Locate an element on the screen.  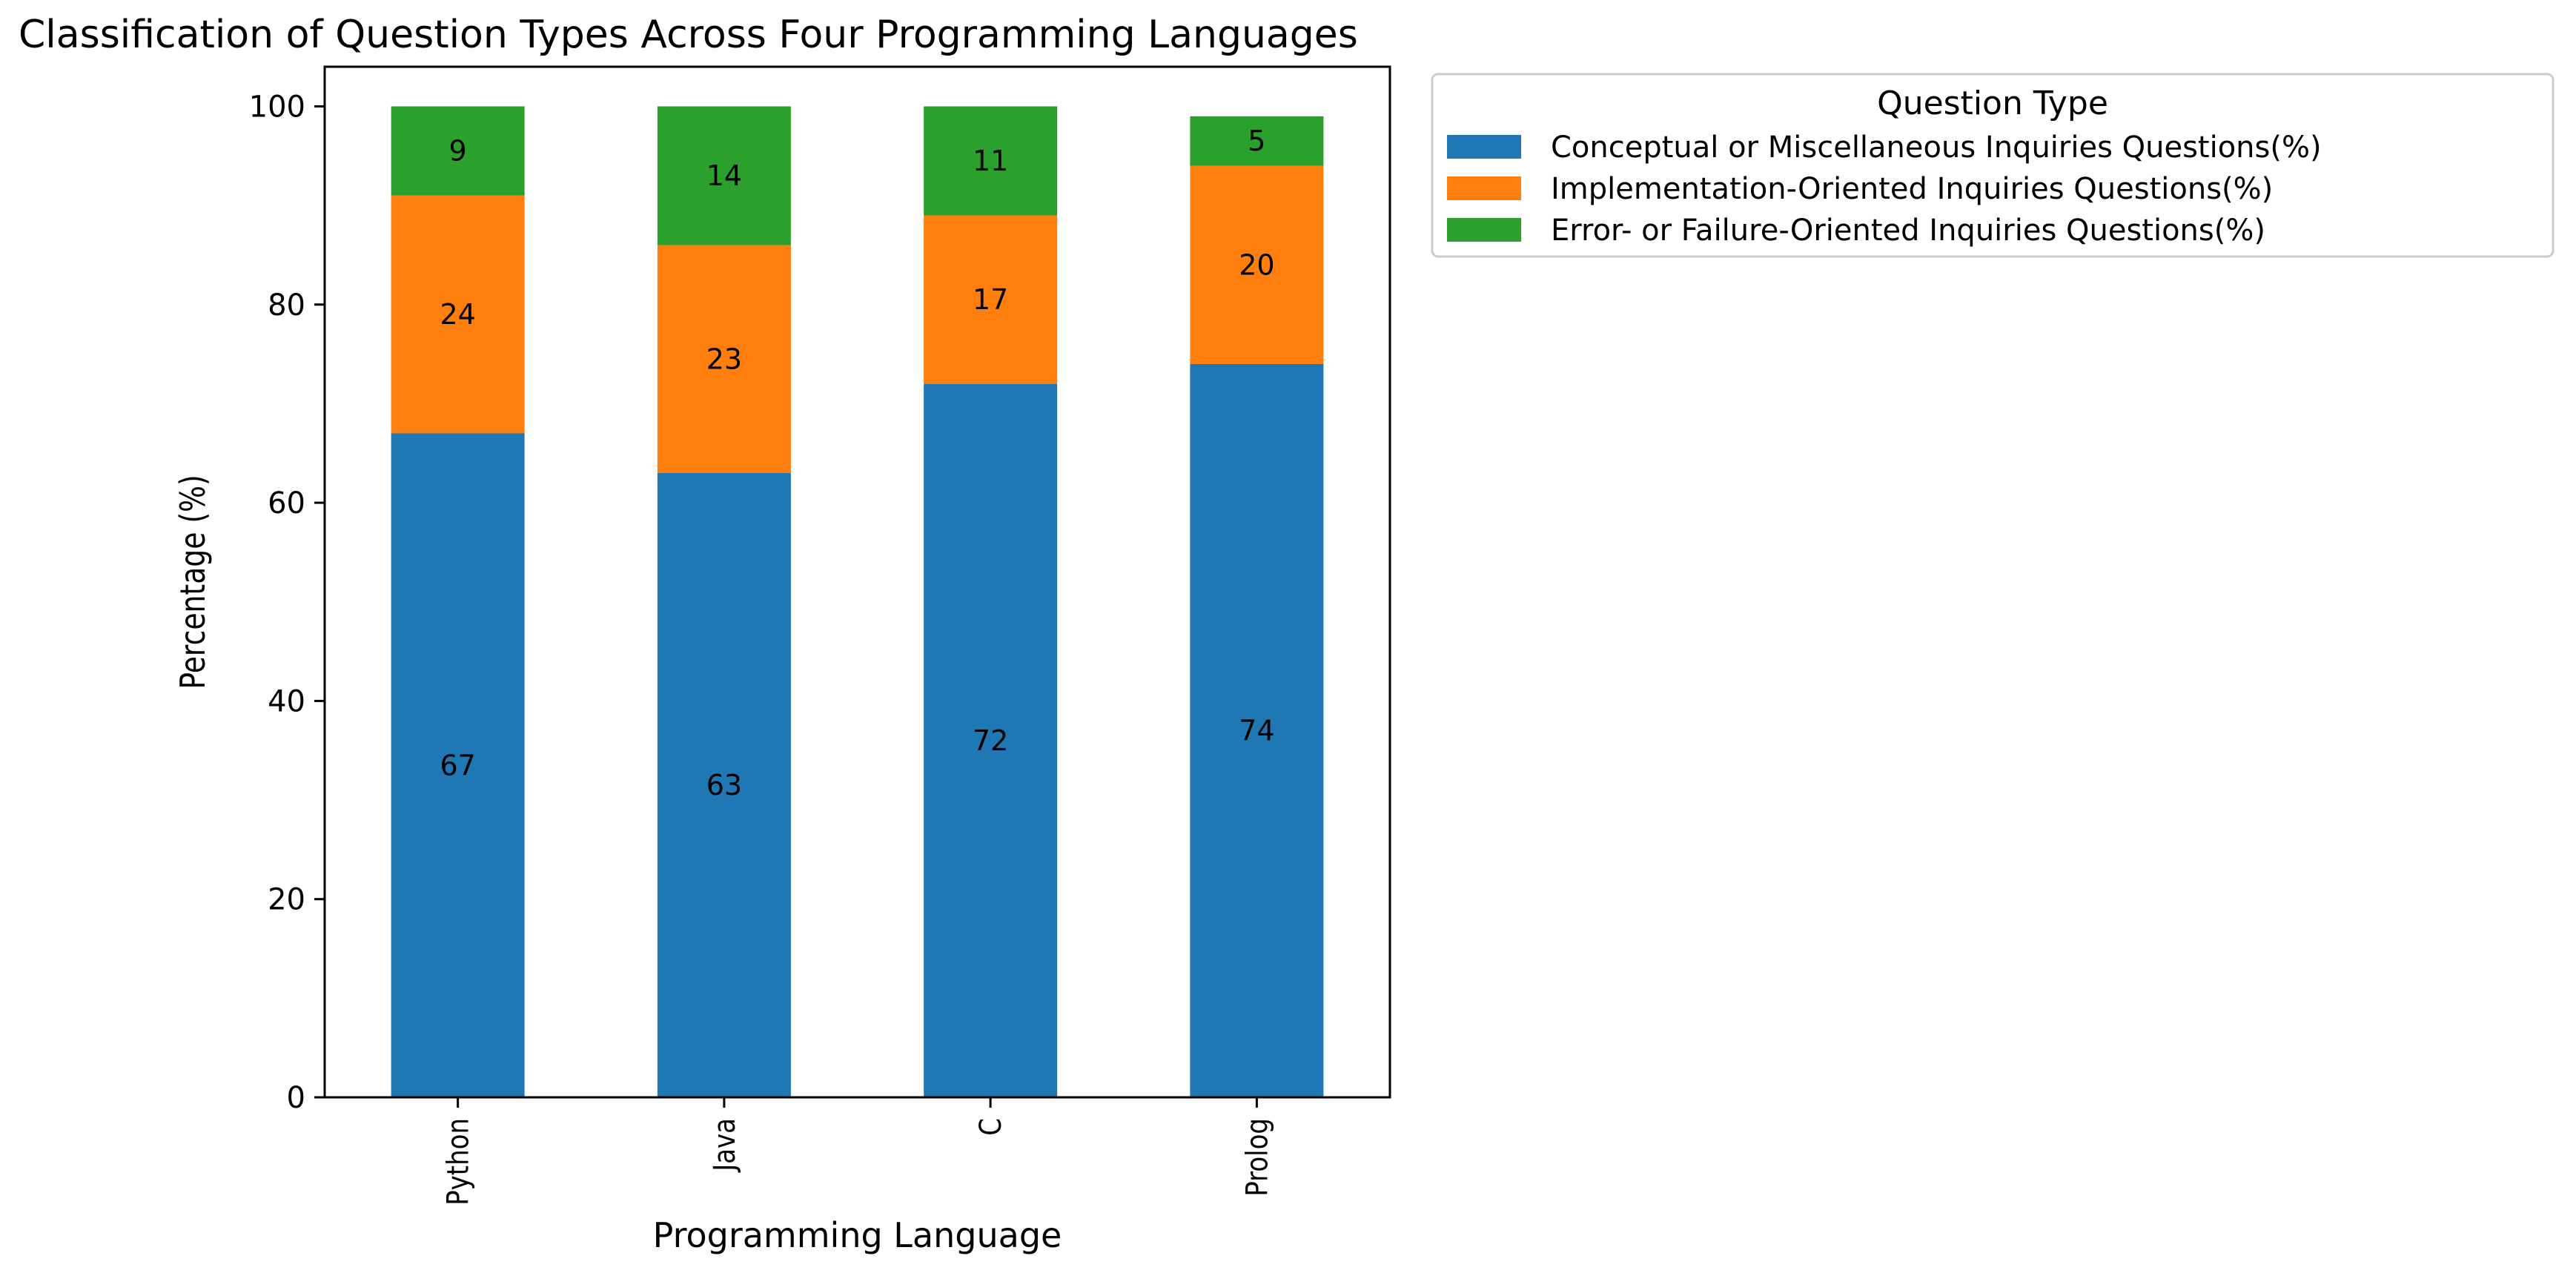
legend-title: Question Type is located at coordinates (1993, 103).